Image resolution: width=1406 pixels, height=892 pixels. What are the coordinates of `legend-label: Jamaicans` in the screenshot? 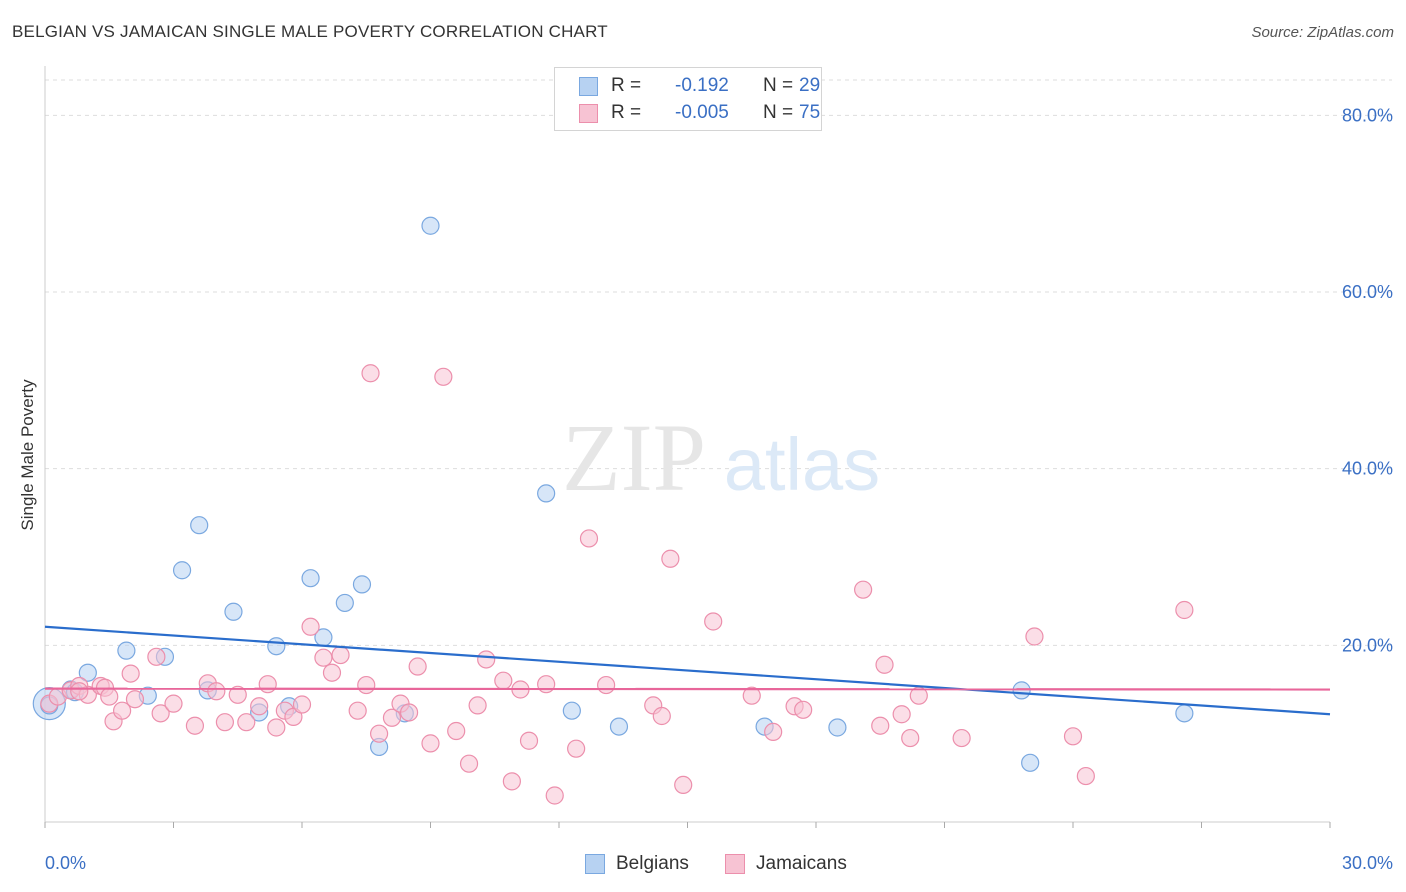 It's located at (801, 863).